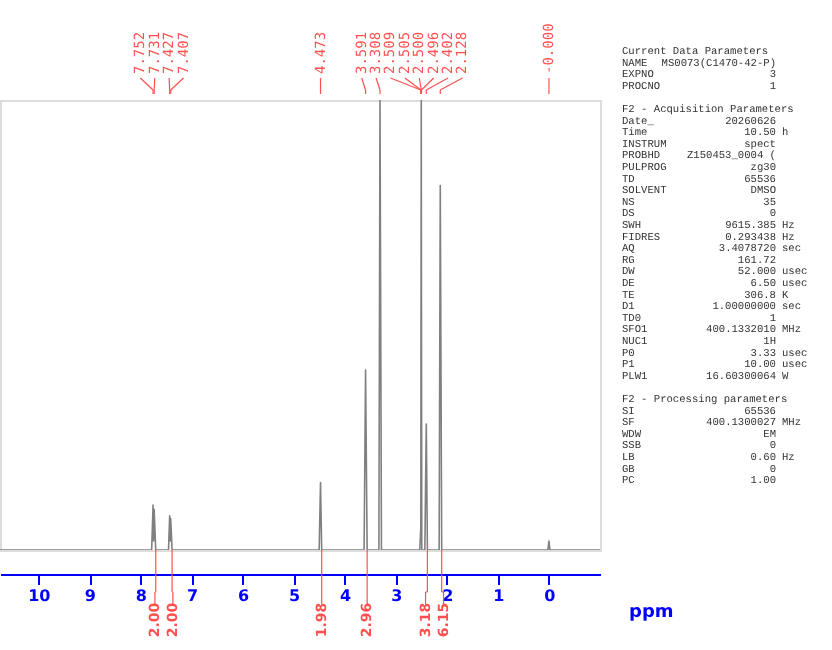  I want to click on x-tick-label: 7, so click(192, 596).